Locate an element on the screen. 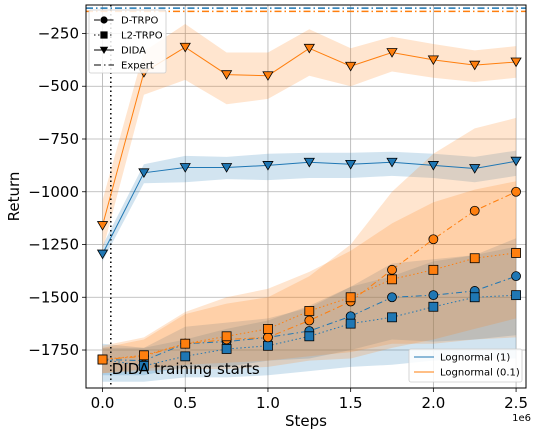 The height and width of the screenshot is (435, 537). x-tick-label: 1.0 is located at coordinates (268, 403).